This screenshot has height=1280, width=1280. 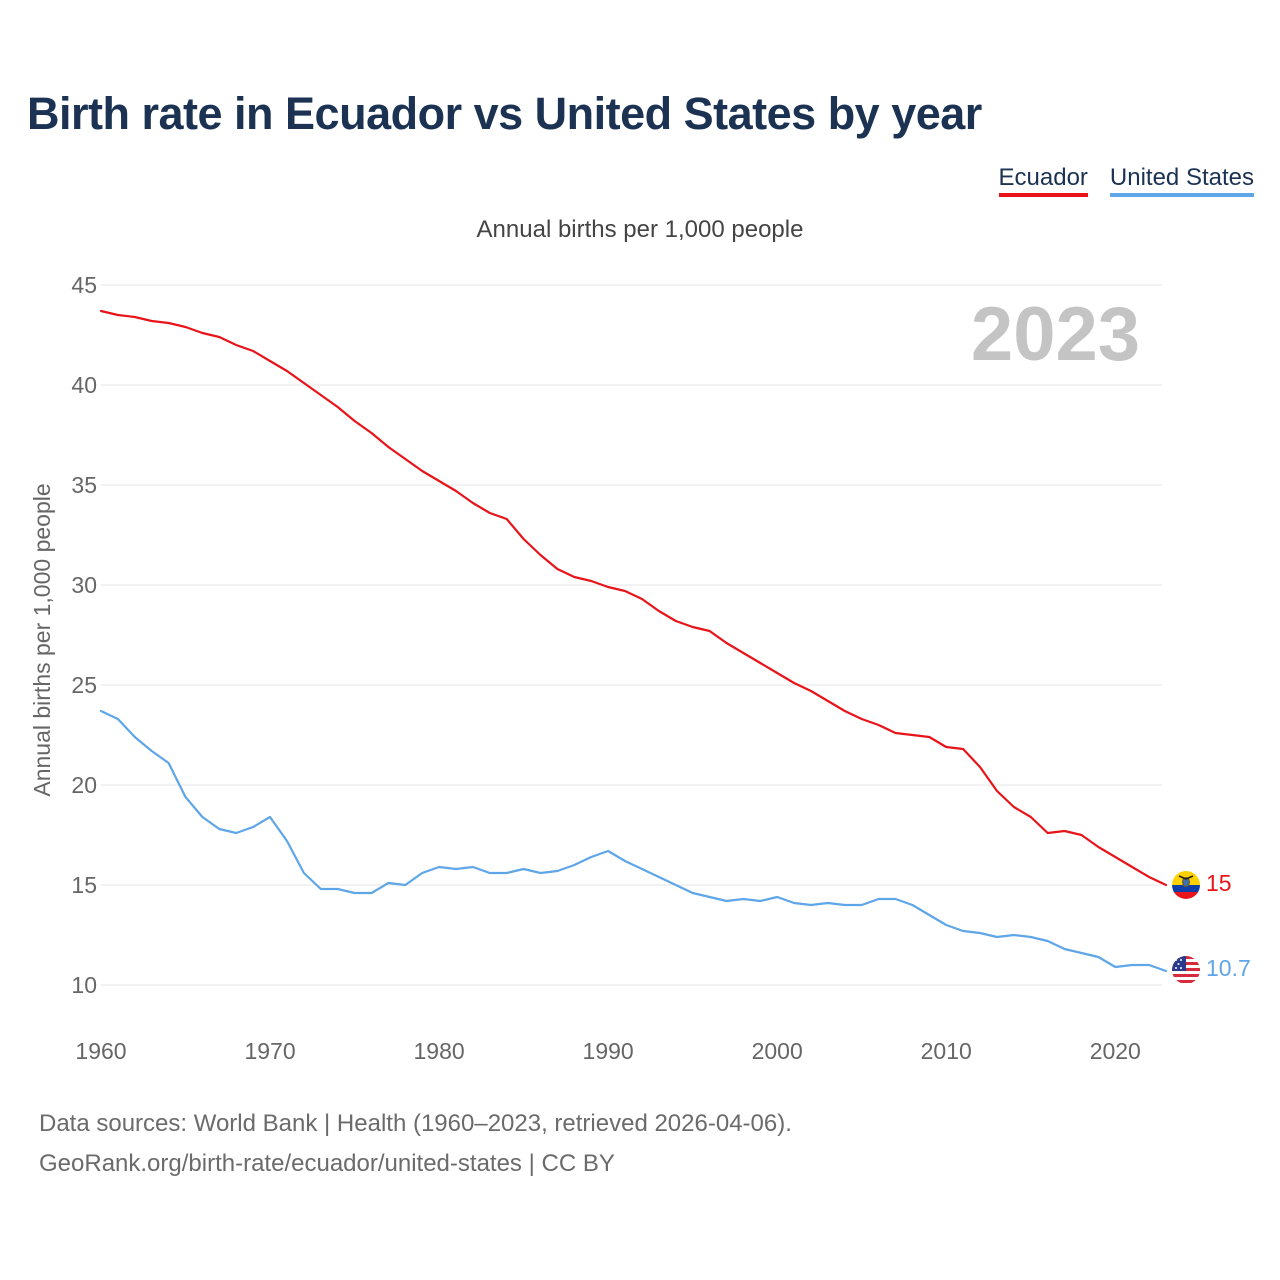 I want to click on united-states-end-label: 10.7, so click(x=1228, y=968).